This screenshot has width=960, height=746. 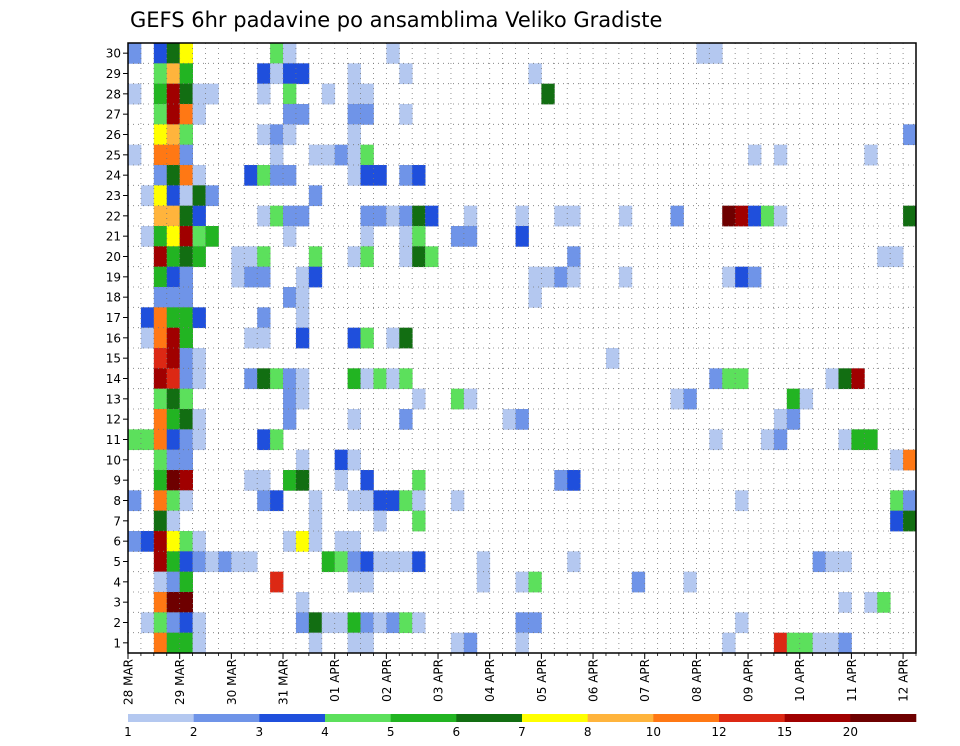 I want to click on x-tick-label: 11 APR, so click(x=852, y=680).